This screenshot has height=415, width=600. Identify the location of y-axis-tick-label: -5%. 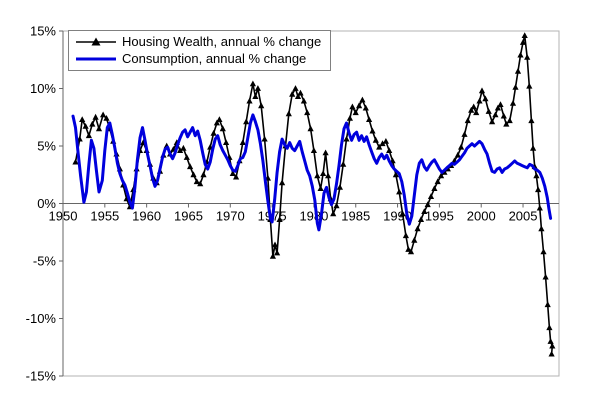
(45, 261).